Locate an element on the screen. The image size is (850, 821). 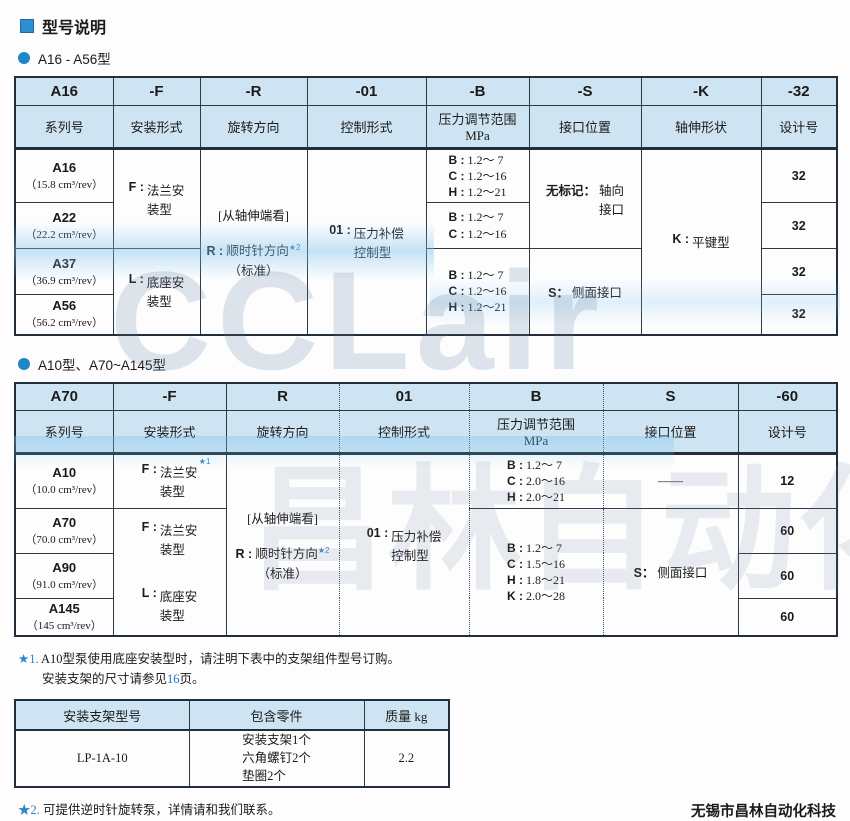
port-code: S： is located at coordinates (558, 292).